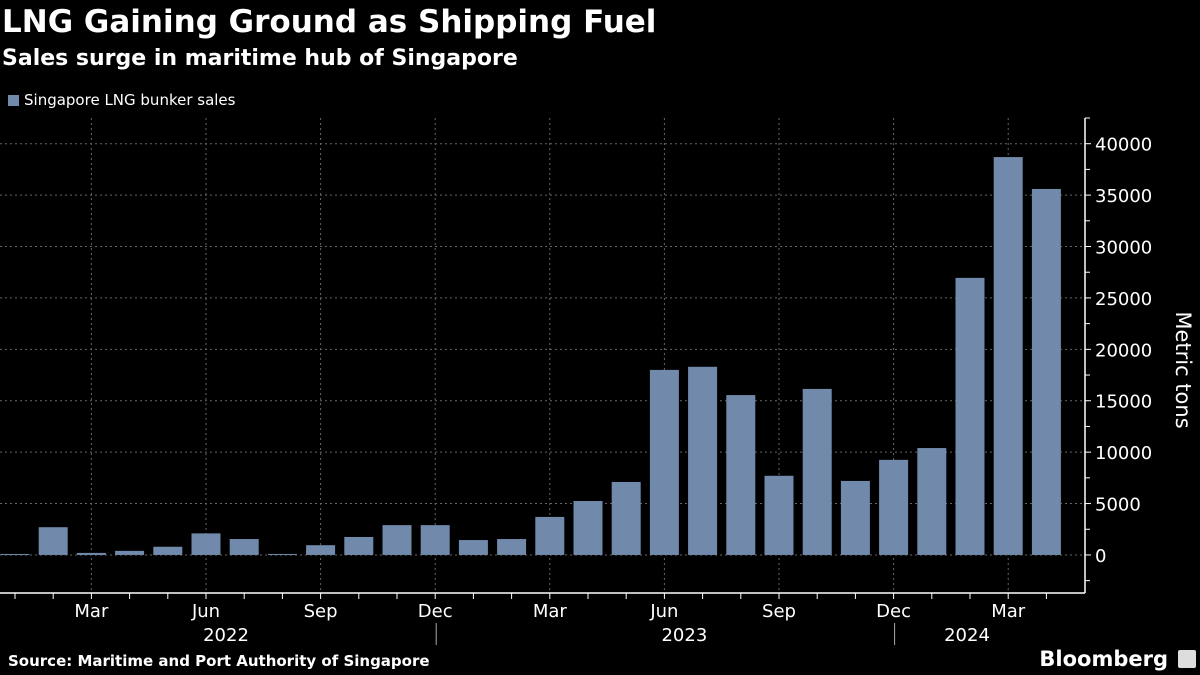 The width and height of the screenshot is (1200, 675). I want to click on chart-title: LNG Gaining Ground as Shipping Fuel, so click(329, 22).